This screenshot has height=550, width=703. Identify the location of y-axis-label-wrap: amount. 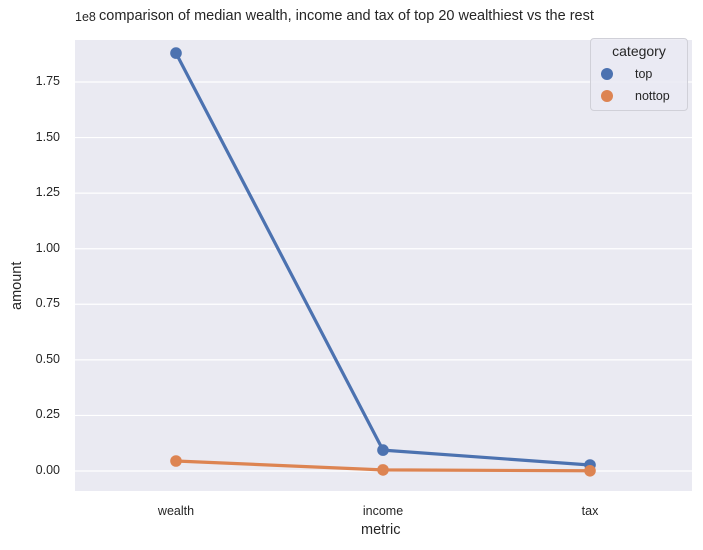
(19, 306).